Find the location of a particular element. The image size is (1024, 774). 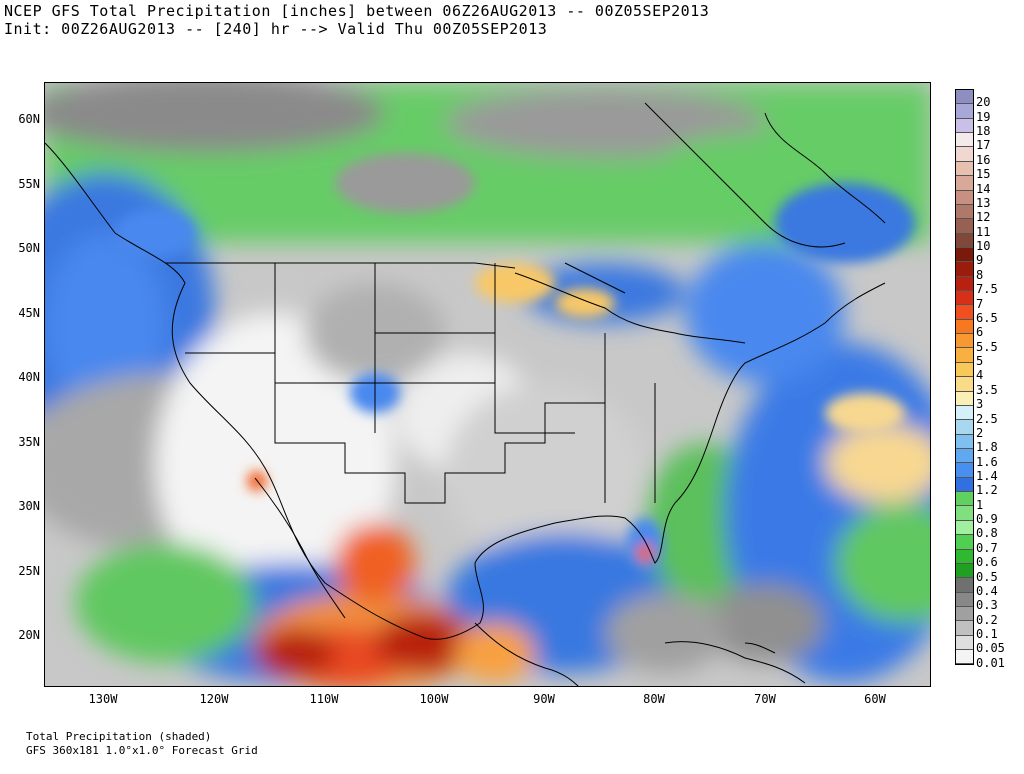

lon-label-130w: 130W is located at coordinates (103, 699).